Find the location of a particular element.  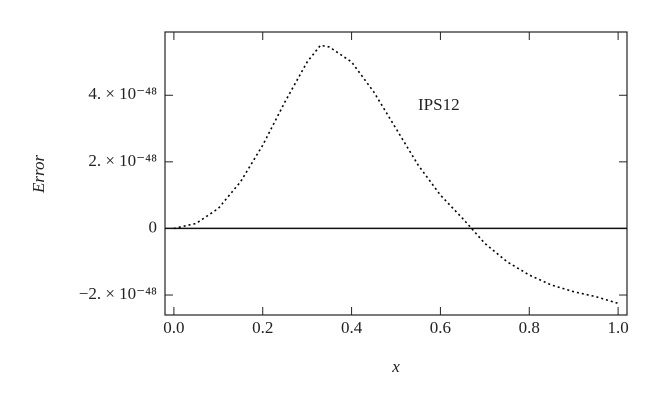

x-axis-label: x is located at coordinates (395, 366).